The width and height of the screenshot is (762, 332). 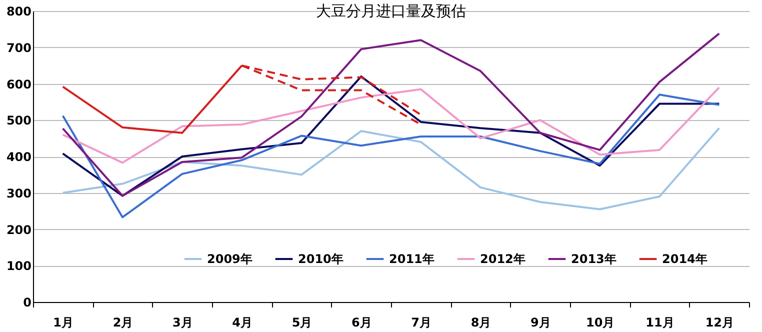 I want to click on x-tick-label: 1月, so click(x=63, y=323).